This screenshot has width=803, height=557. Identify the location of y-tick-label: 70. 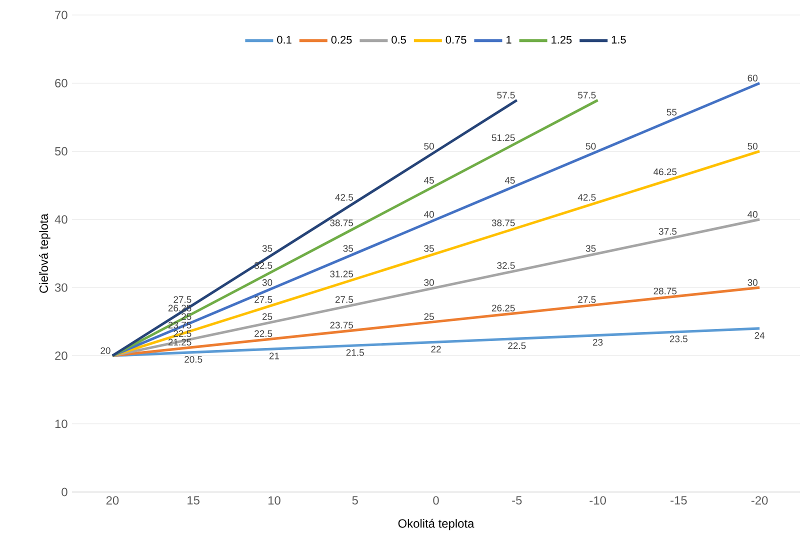
(61, 15).